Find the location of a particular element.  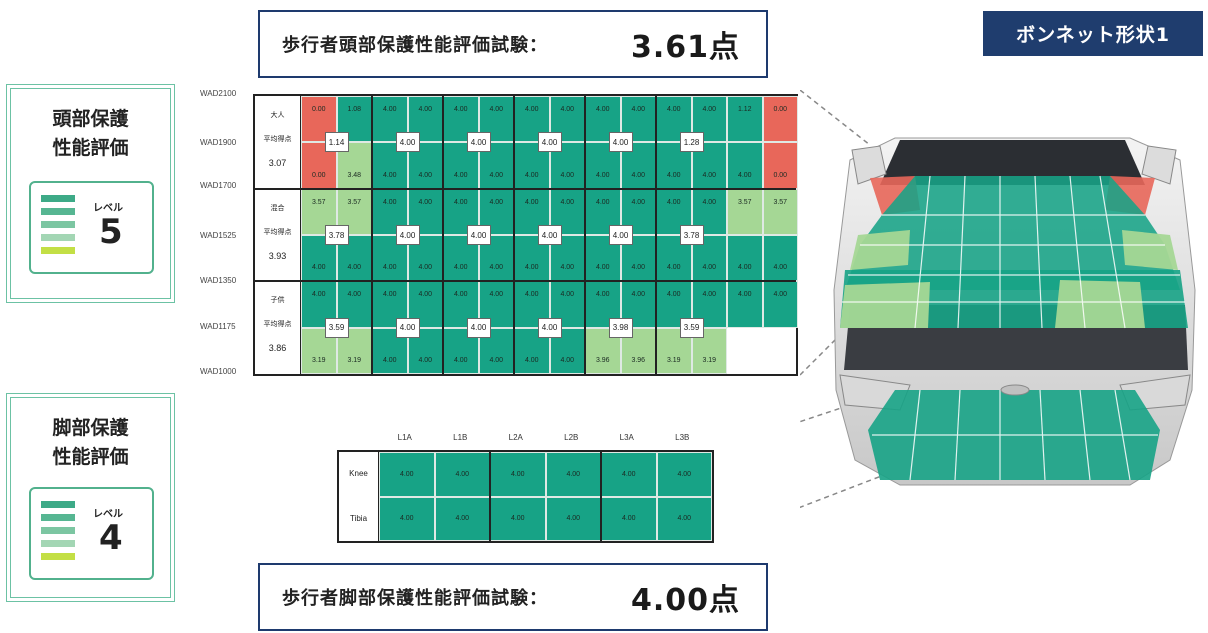

bonnet-shape-badge: ボンネット形状1 is located at coordinates (1093, 33).